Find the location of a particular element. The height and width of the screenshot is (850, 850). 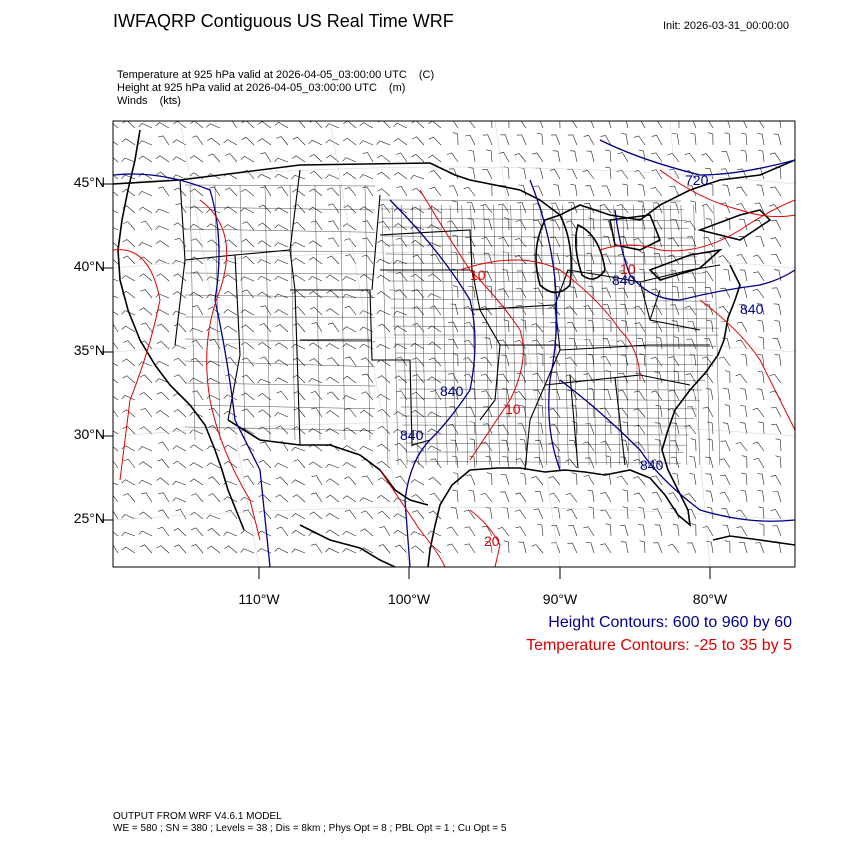

longitude-label: 110°W is located at coordinates (259, 599).